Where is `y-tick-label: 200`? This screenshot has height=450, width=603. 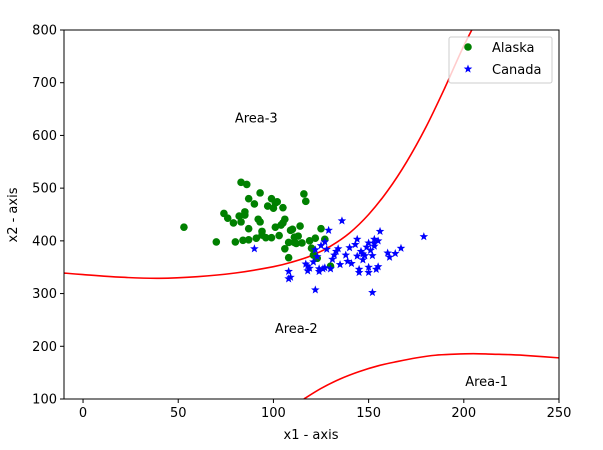
y-tick-label: 200 is located at coordinates (44, 347).